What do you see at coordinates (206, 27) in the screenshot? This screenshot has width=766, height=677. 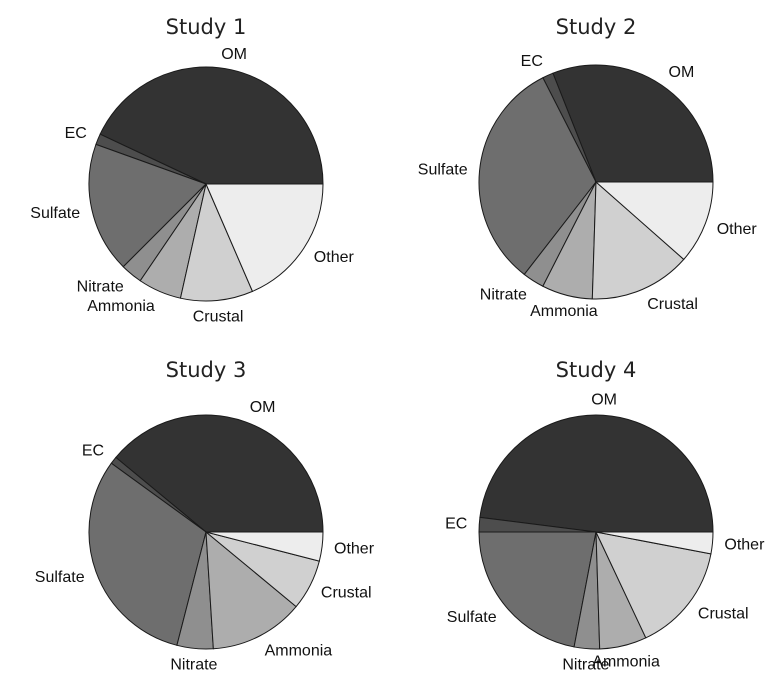 I see `chart-title: Study 1` at bounding box center [206, 27].